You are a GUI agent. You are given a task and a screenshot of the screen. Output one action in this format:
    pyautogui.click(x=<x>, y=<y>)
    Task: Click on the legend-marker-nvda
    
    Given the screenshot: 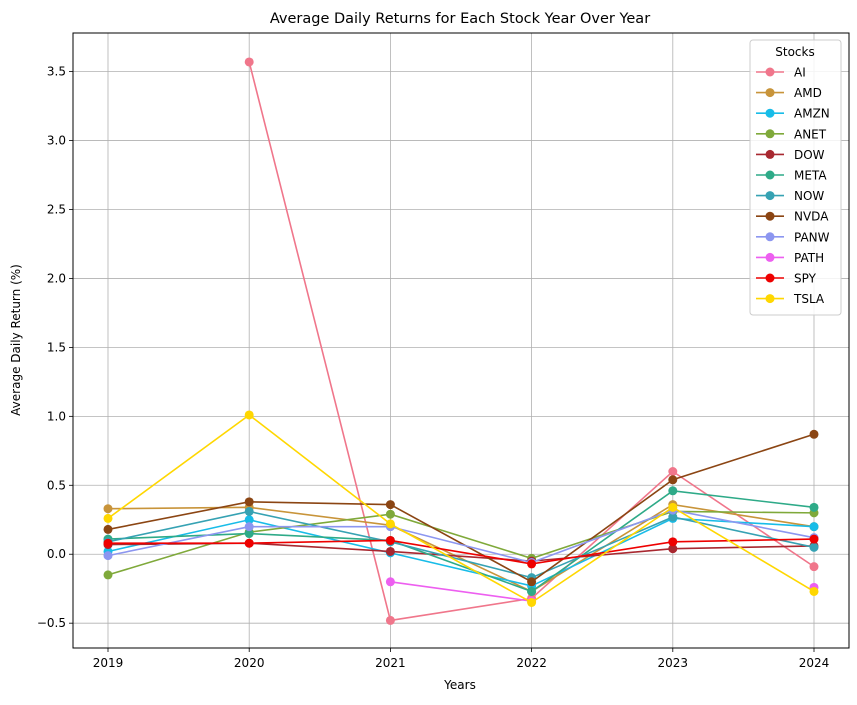 What is the action you would take?
    pyautogui.click(x=770, y=216)
    